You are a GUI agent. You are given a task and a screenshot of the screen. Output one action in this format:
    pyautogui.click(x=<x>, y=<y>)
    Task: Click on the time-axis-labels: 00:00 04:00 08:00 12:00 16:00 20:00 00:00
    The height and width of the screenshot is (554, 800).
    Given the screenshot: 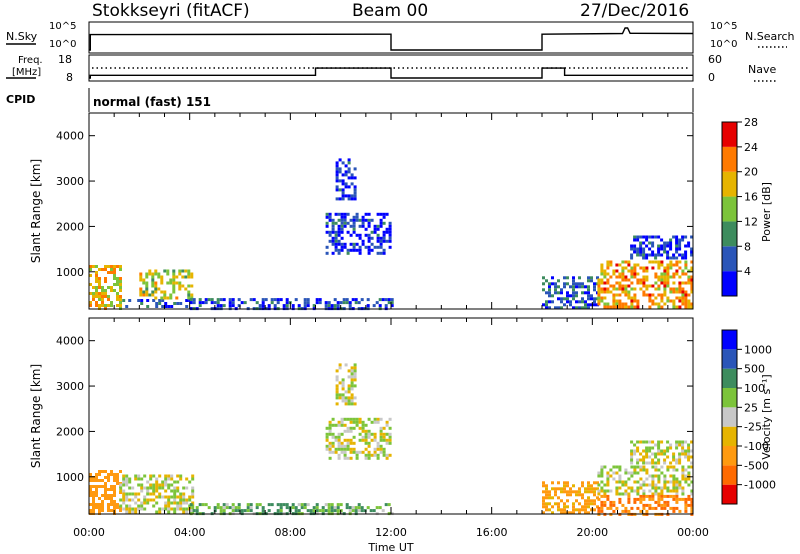 What is the action you would take?
    pyautogui.click(x=391, y=532)
    